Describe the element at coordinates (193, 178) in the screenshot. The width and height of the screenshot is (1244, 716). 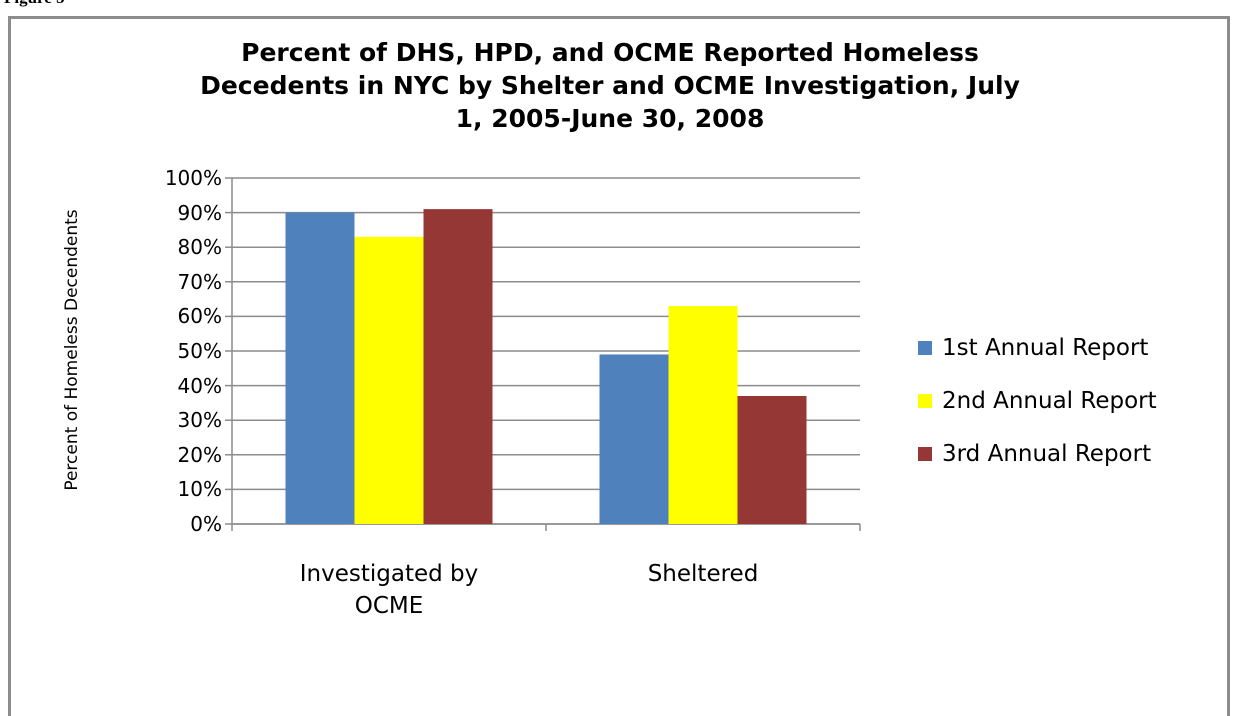
I see `y-tick-label: 100%` at that location.